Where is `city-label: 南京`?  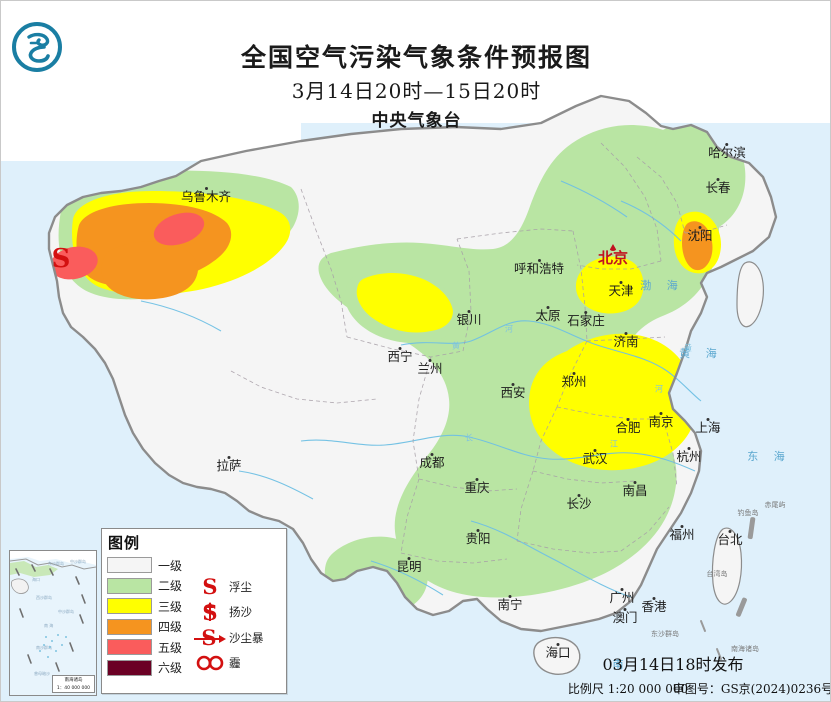 city-label: 南京 is located at coordinates (661, 420).